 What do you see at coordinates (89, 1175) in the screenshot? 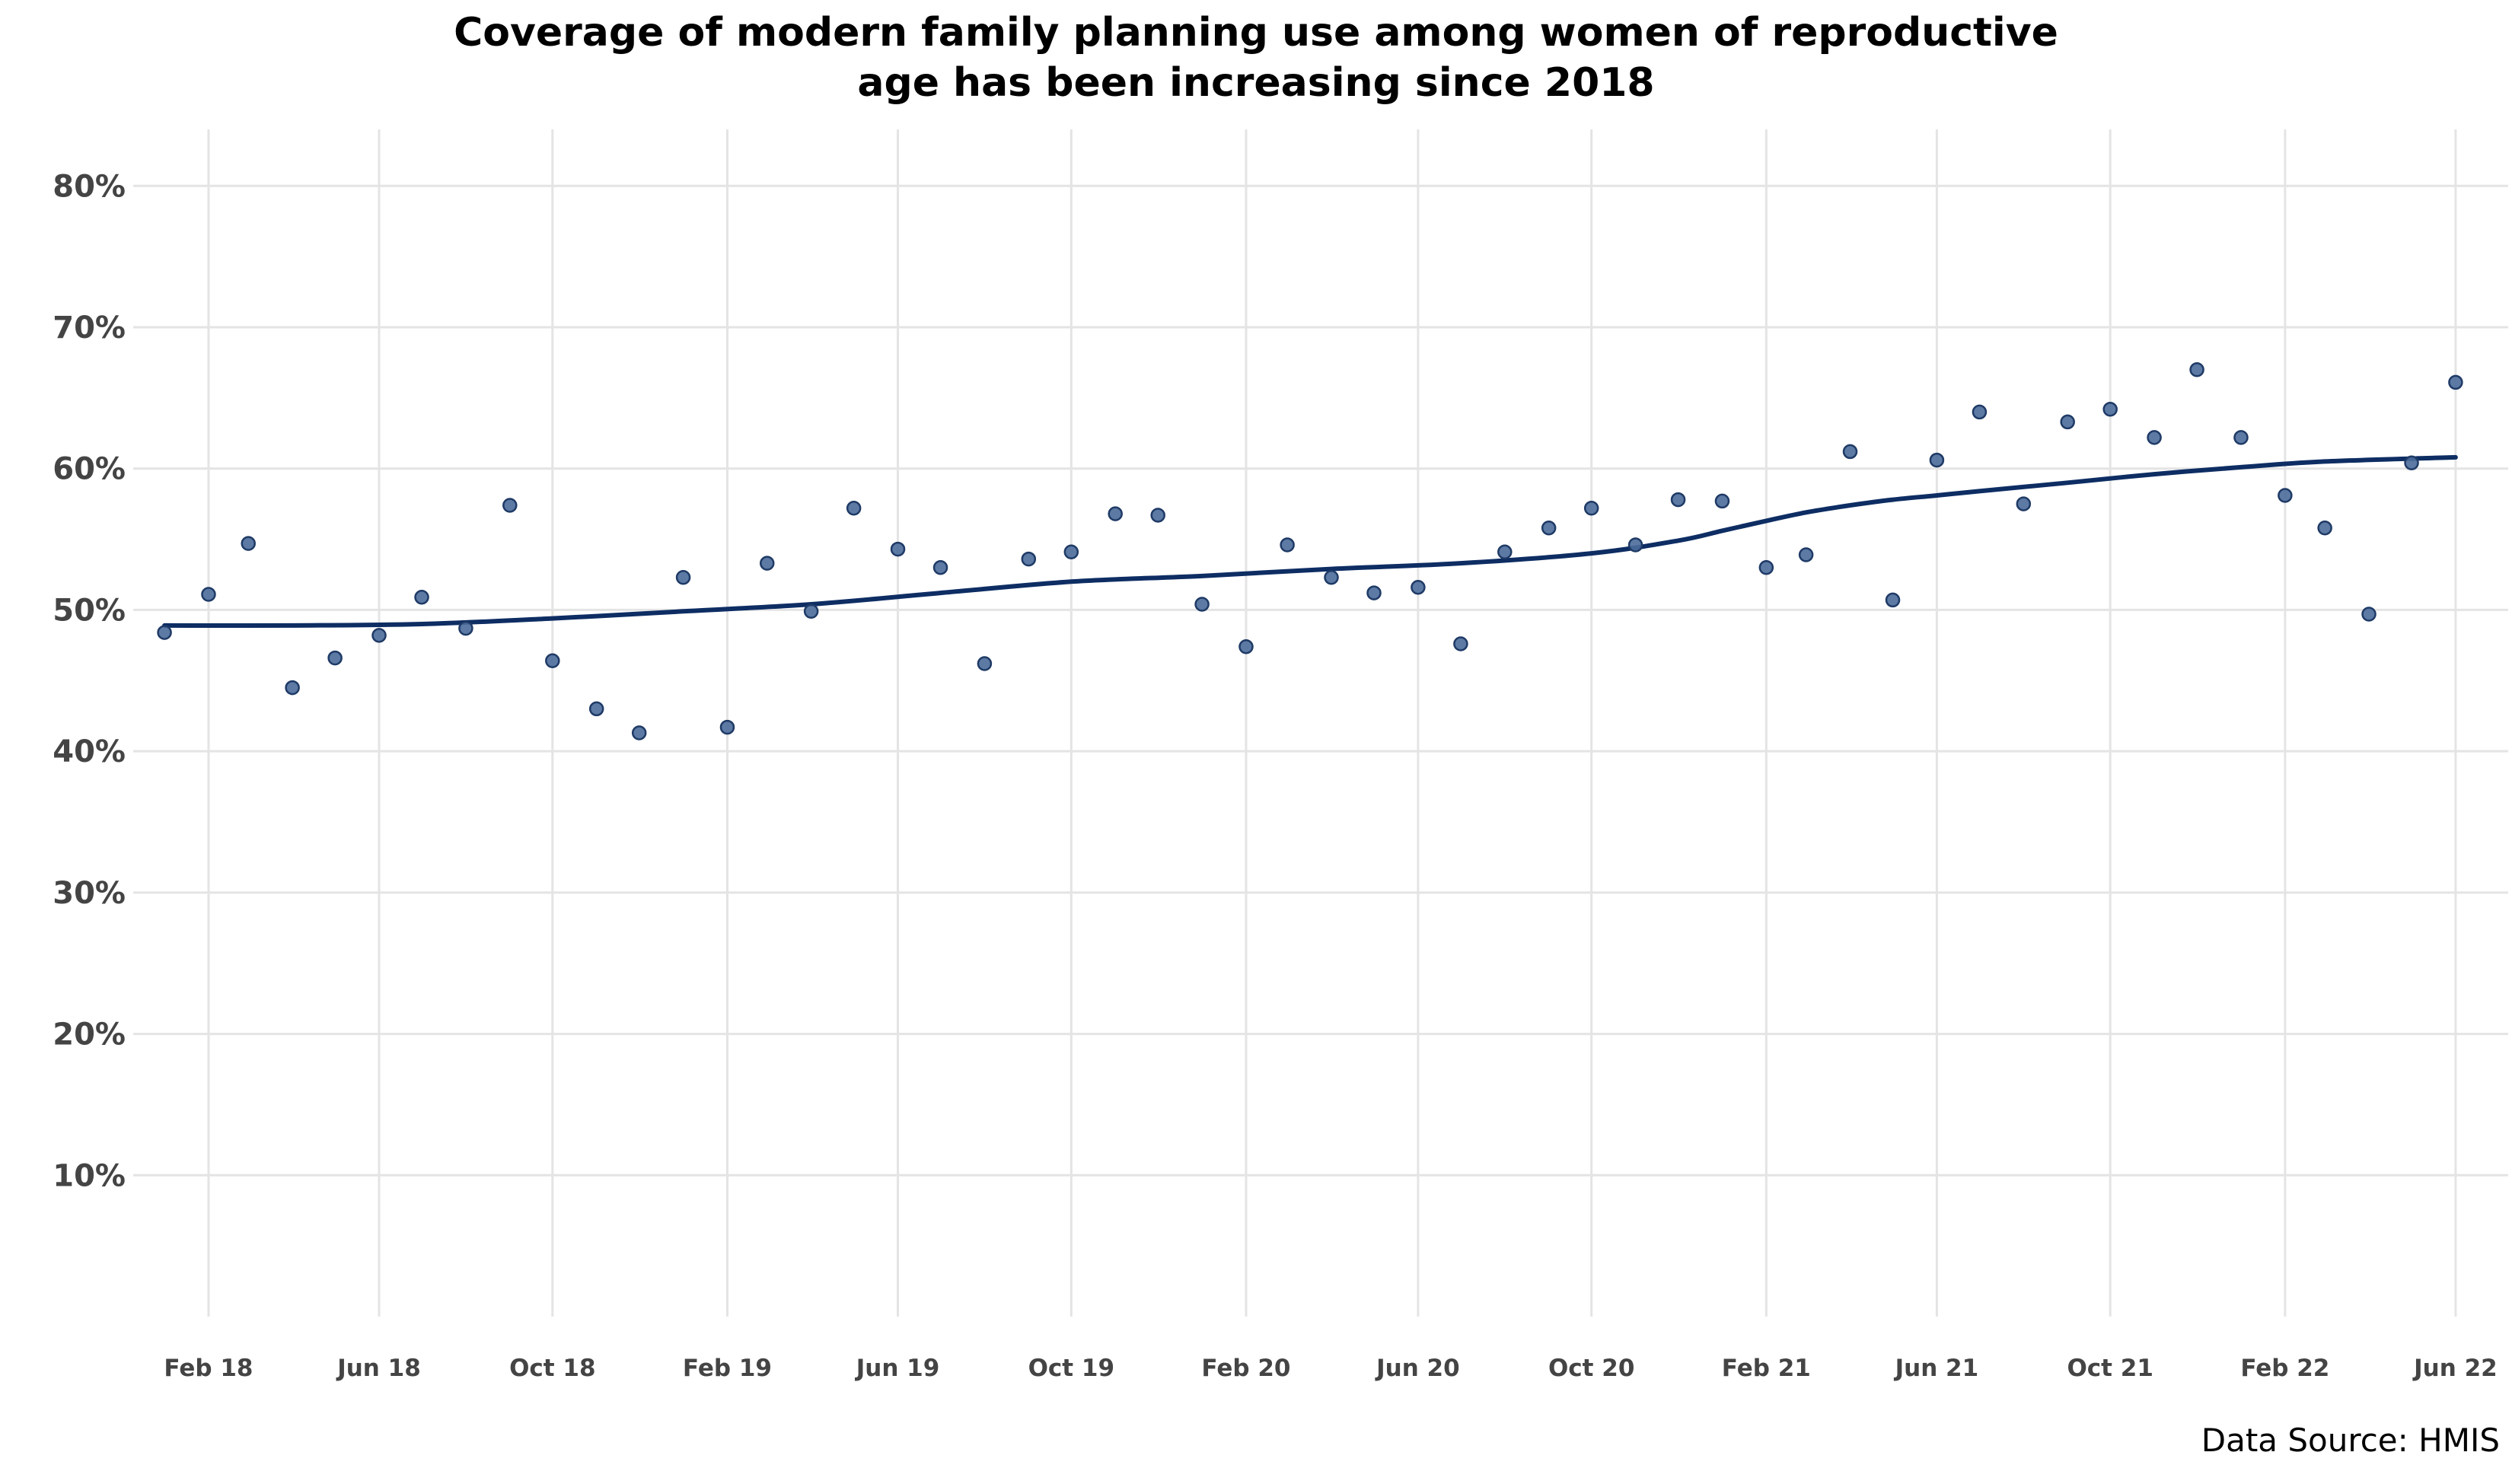
I see `y-tick-label: 10%` at bounding box center [89, 1175].